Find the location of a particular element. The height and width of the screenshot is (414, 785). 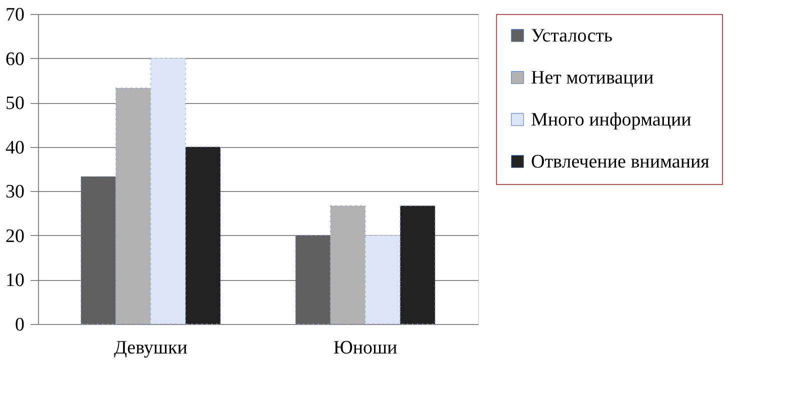

y-tick-label: 50 is located at coordinates (15, 103).